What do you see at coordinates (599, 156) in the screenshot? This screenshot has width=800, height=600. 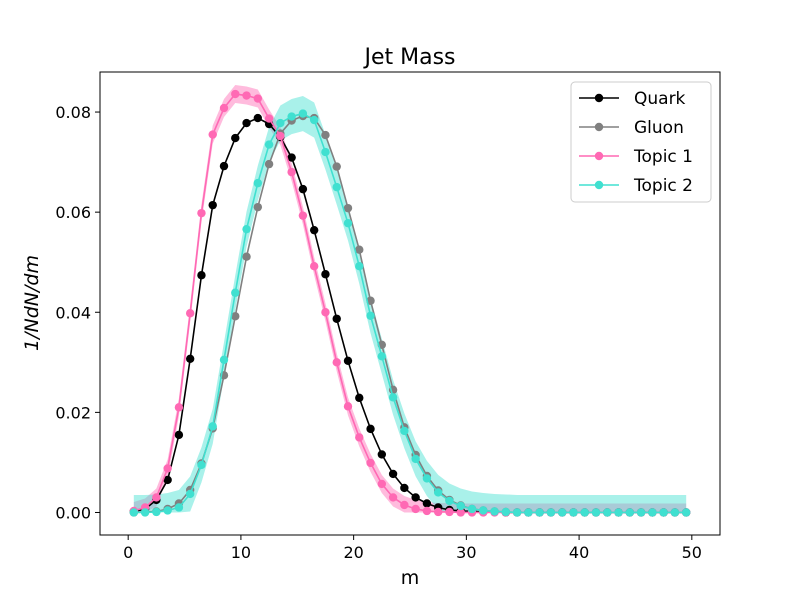 I see `legend-topic-1-marker` at bounding box center [599, 156].